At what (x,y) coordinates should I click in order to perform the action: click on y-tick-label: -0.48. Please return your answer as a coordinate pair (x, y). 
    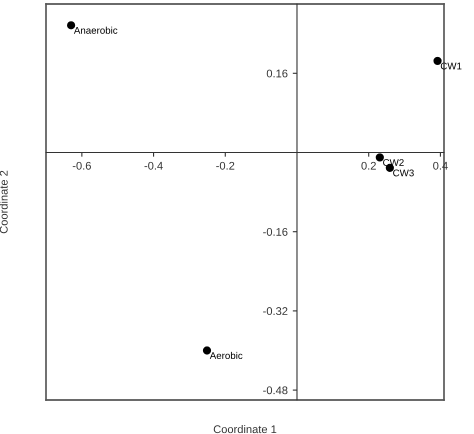
    Looking at the image, I should click on (275, 390).